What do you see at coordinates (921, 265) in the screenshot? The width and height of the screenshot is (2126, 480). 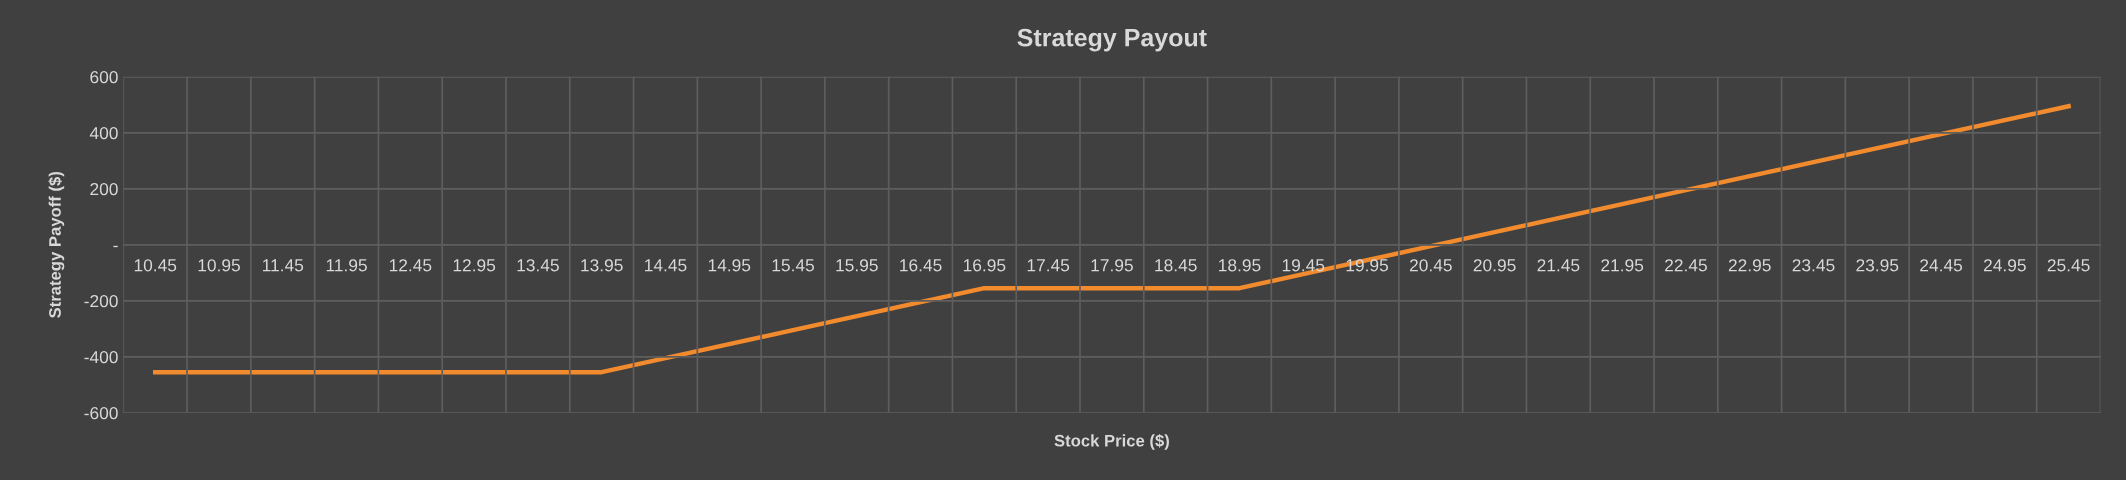 I see `x-tick-label: 16.45` at bounding box center [921, 265].